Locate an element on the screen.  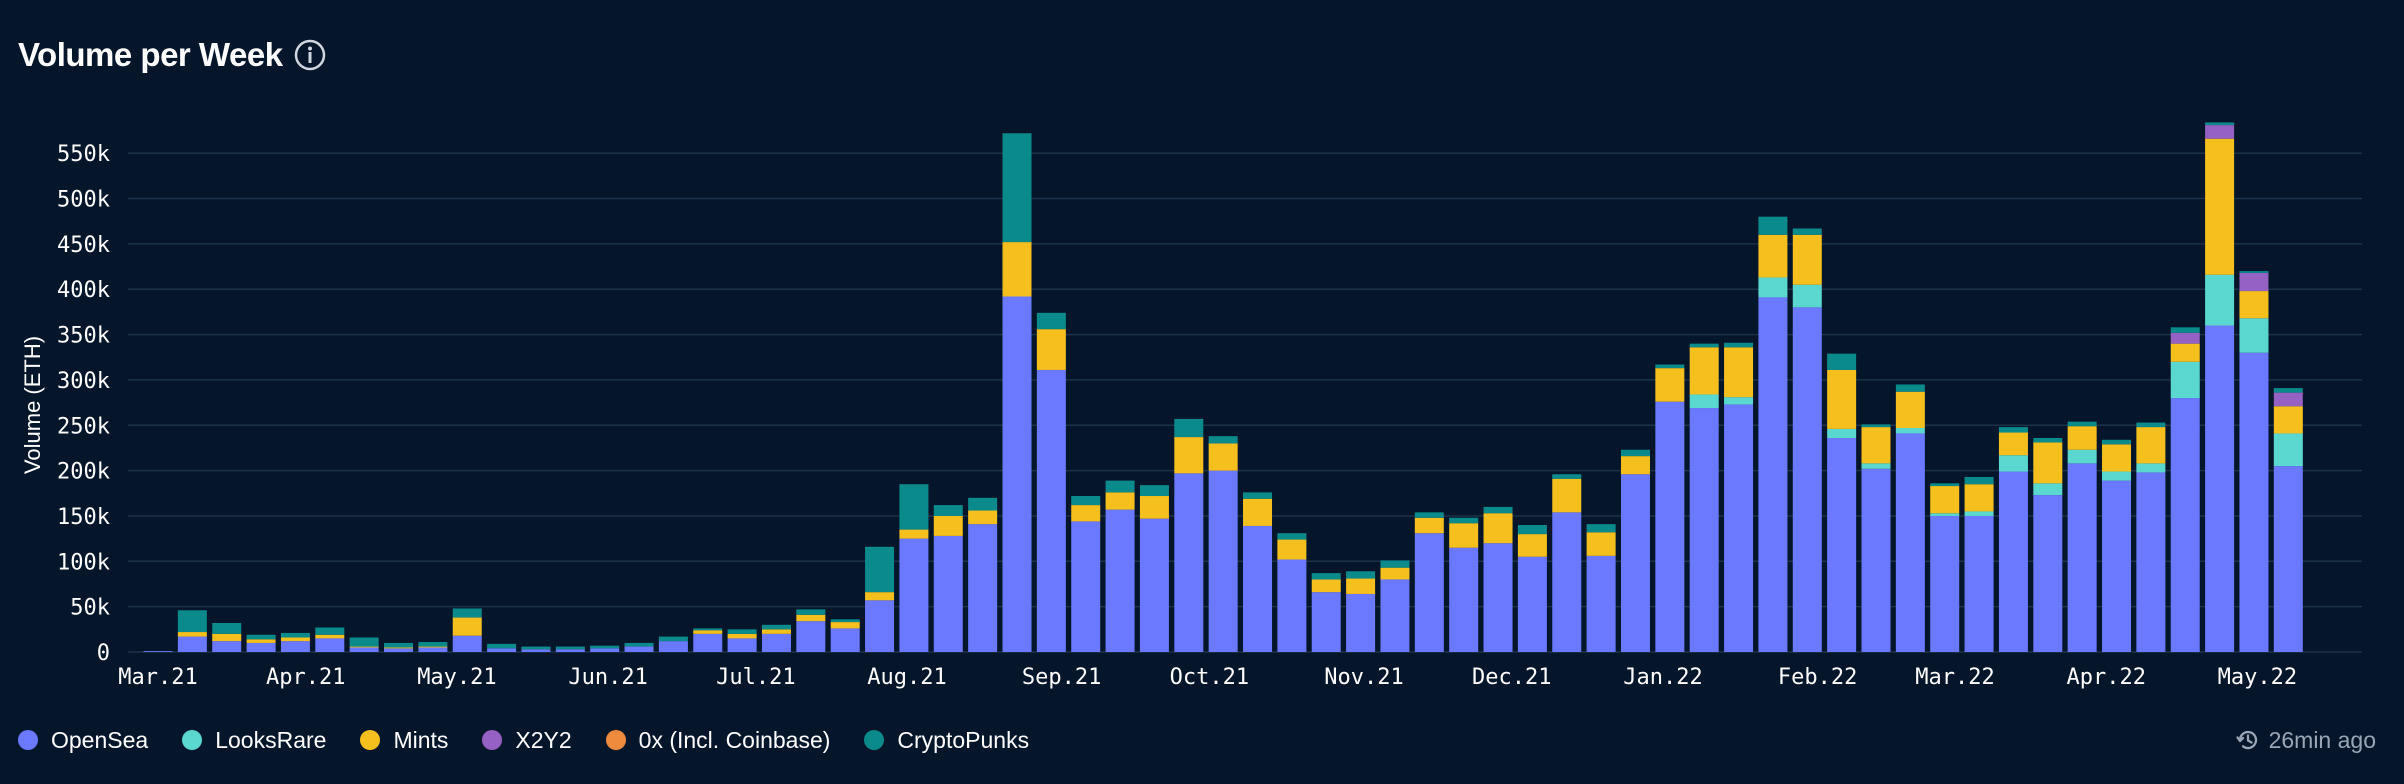
bar-segment-x2y2 is located at coordinates (2288, 399).